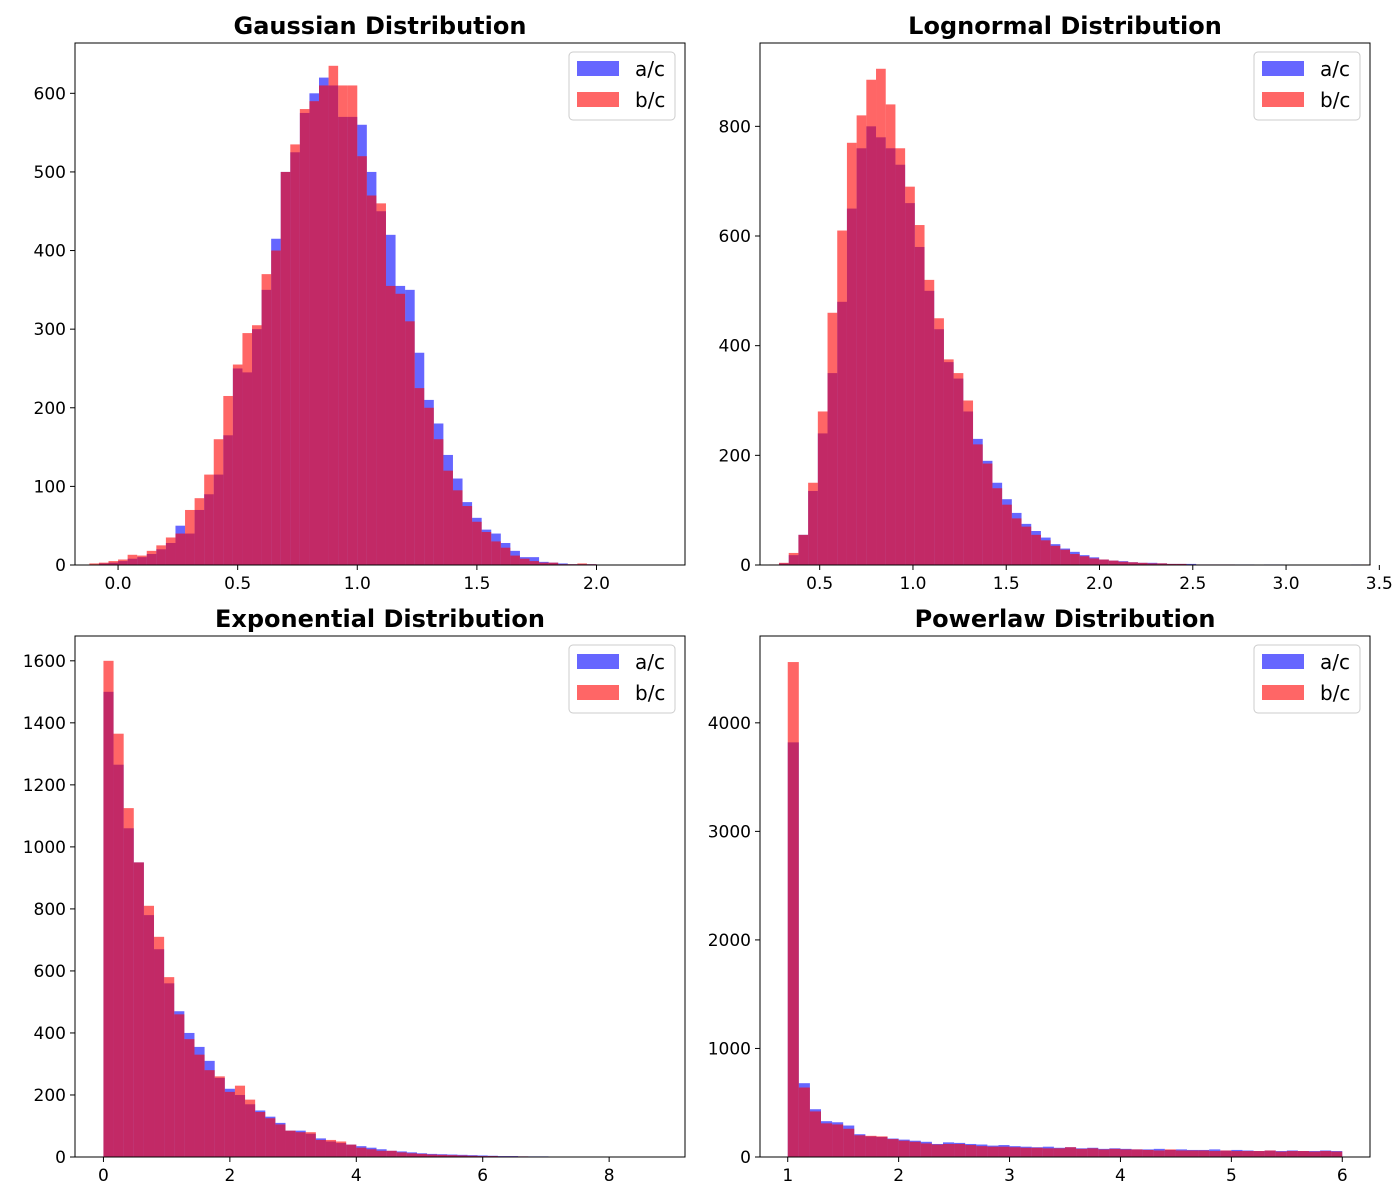 Image resolution: width=1400 pixels, height=1200 pixels. I want to click on y-tick-label: 4000, so click(729, 724).